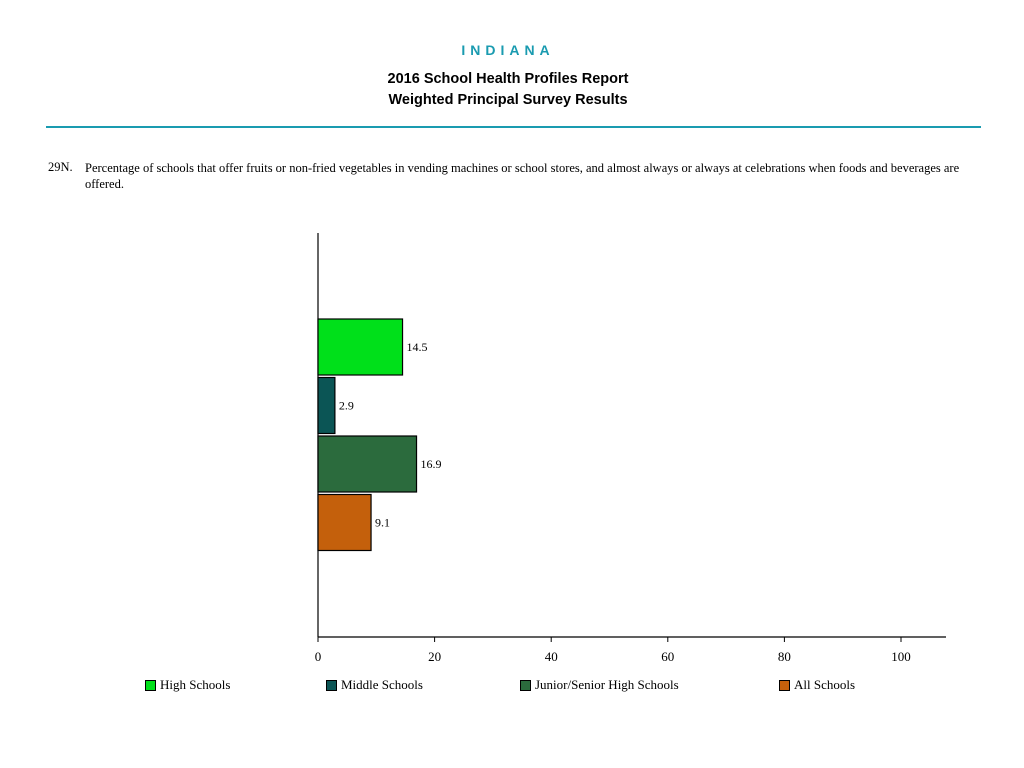 The width and height of the screenshot is (1024, 768). I want to click on question-number: 29N., so click(60, 167).